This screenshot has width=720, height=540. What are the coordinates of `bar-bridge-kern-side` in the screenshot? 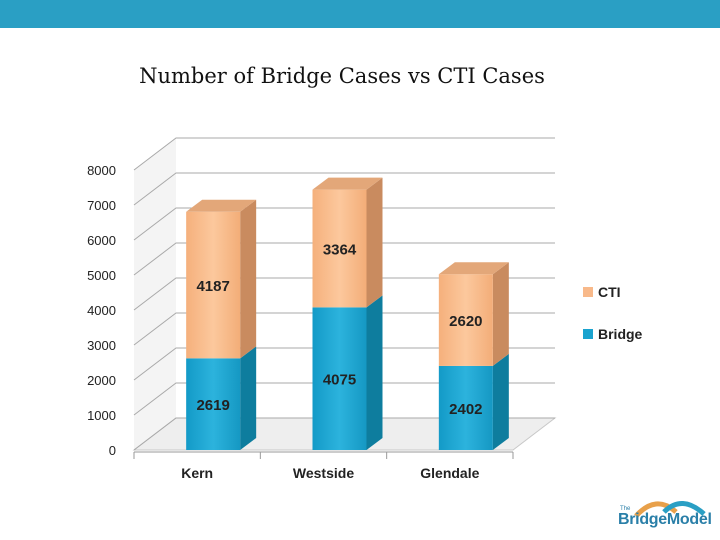 It's located at (248, 398).